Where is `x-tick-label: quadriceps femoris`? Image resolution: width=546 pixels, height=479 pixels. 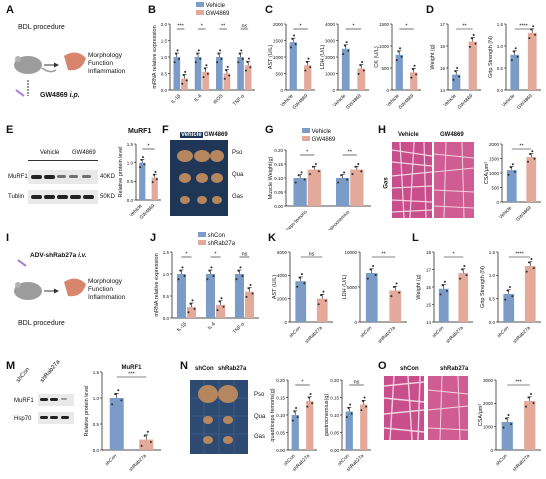
x-tick-label: quadriceps femoris is located at coordinates (292, 219).